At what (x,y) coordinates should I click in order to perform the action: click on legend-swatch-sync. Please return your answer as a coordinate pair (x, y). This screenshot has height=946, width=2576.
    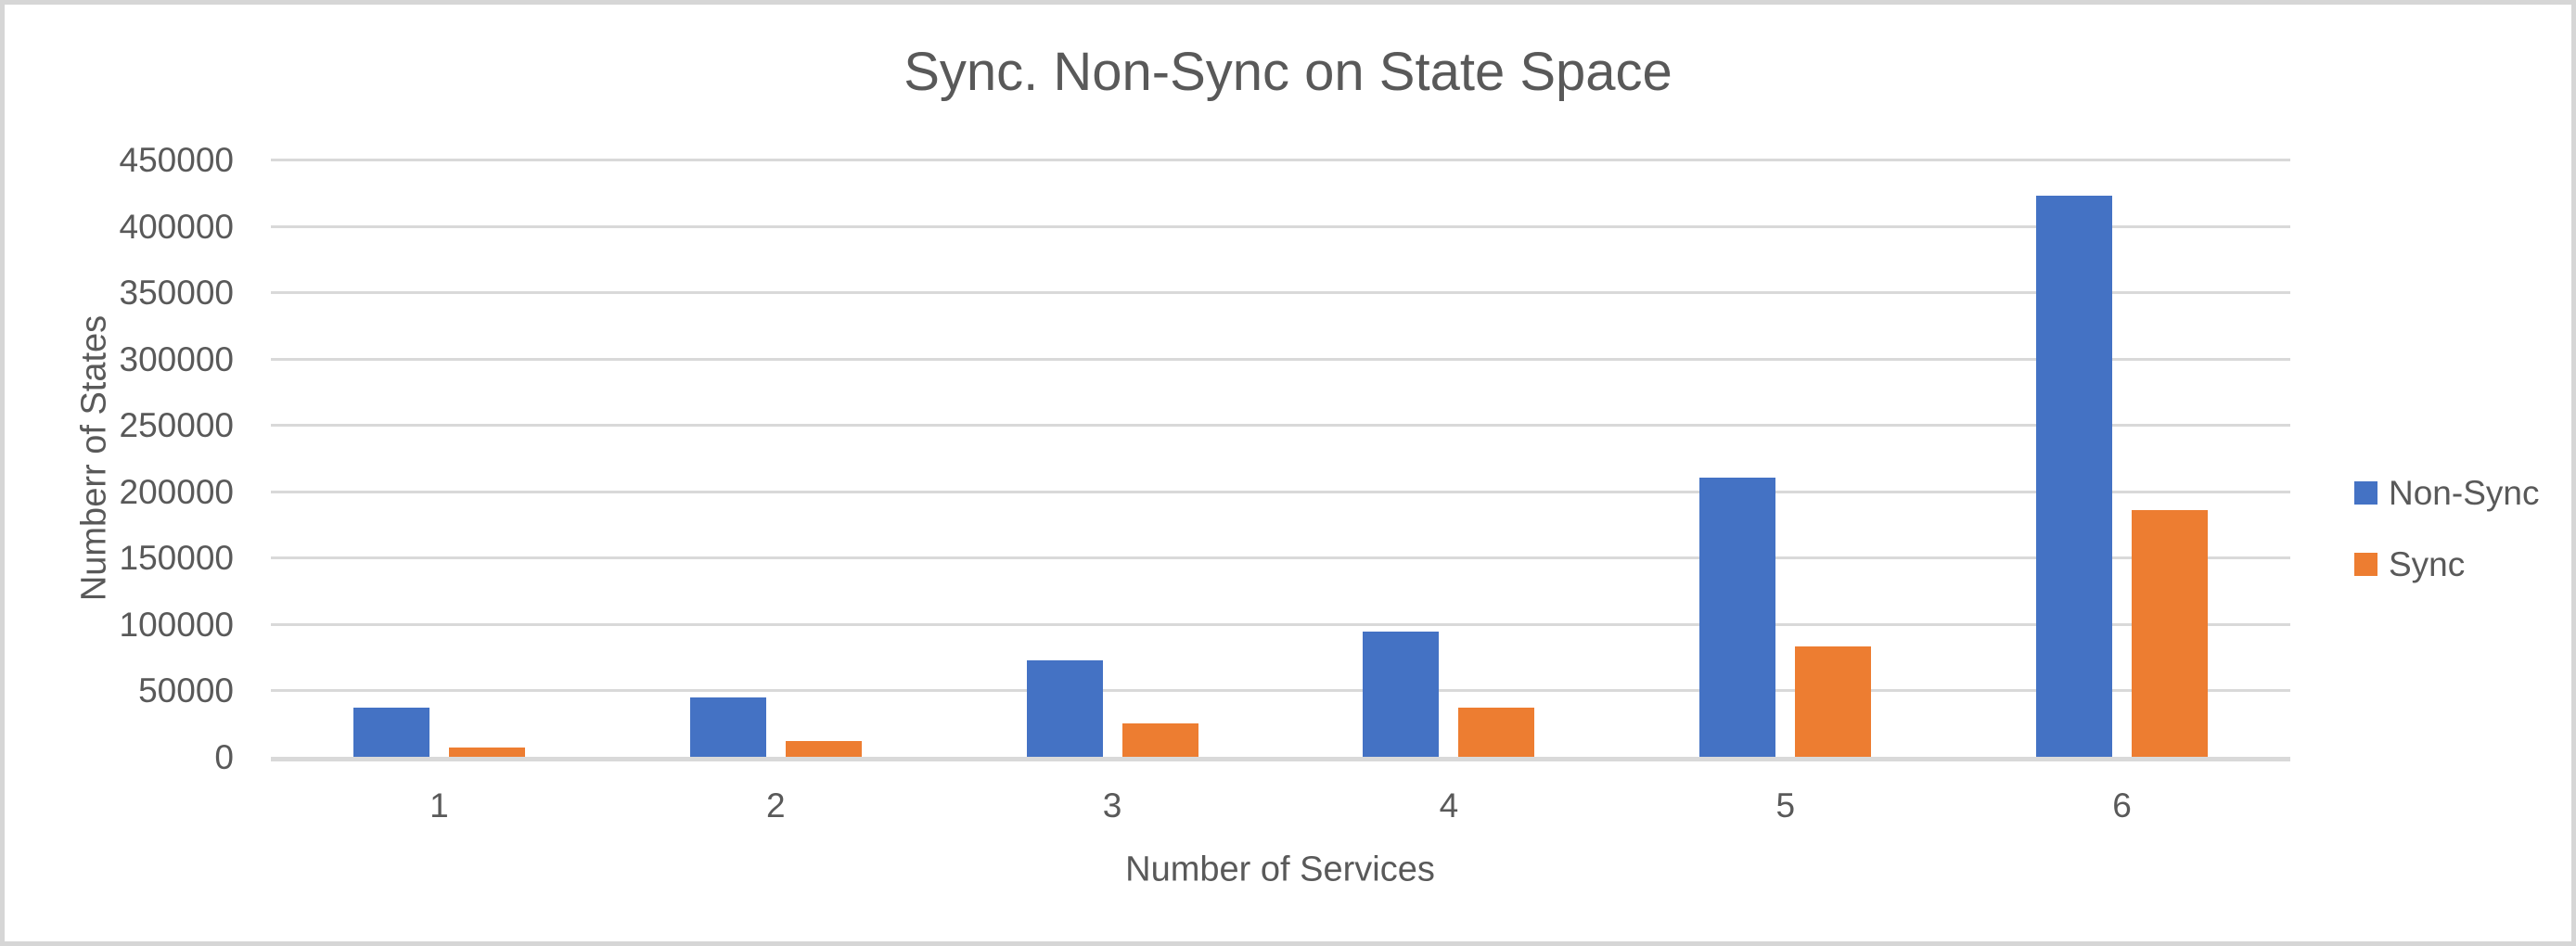
    Looking at the image, I should click on (2365, 564).